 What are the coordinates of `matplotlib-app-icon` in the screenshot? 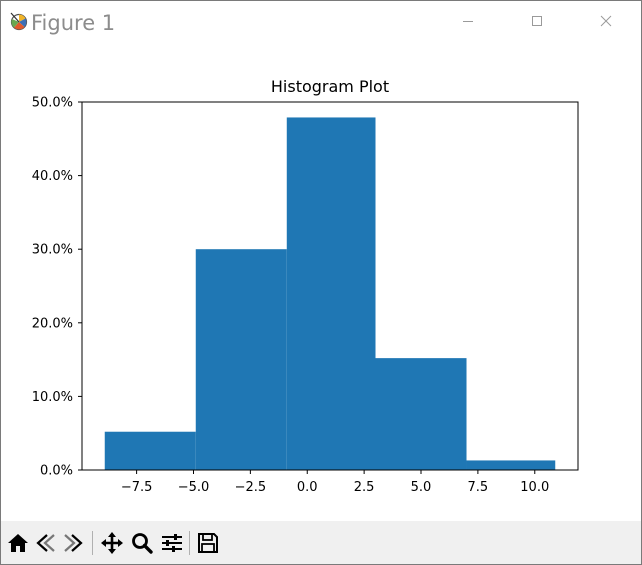 It's located at (19, 22).